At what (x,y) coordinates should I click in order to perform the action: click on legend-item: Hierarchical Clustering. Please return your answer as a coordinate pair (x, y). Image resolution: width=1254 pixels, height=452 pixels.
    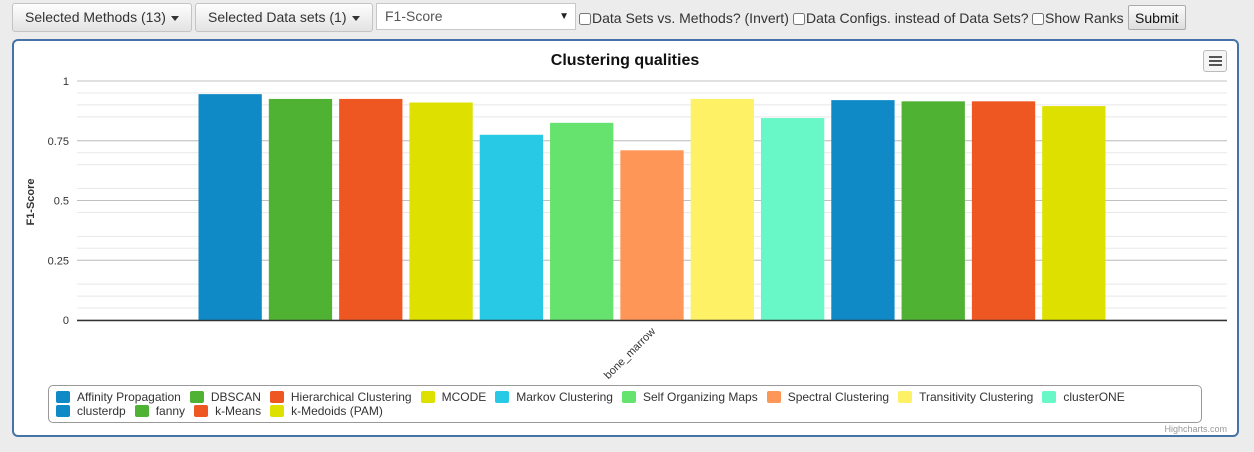
    Looking at the image, I should click on (340, 397).